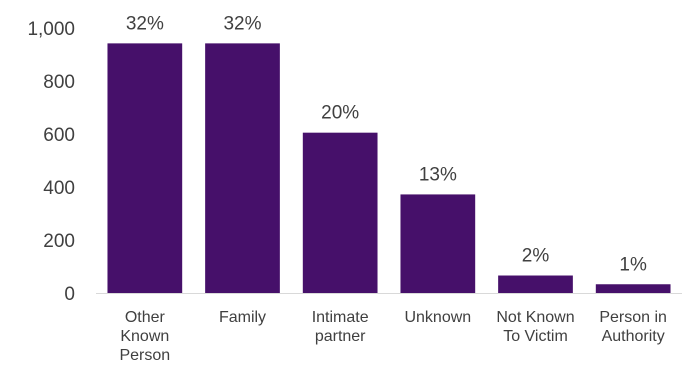 This screenshot has width=689, height=365. I want to click on data-label: 13%, so click(438, 174).